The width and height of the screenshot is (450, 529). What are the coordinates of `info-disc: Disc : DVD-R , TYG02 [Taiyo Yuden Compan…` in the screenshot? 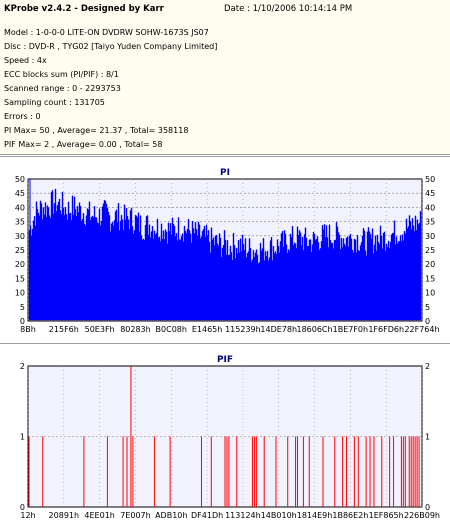 It's located at (111, 46).